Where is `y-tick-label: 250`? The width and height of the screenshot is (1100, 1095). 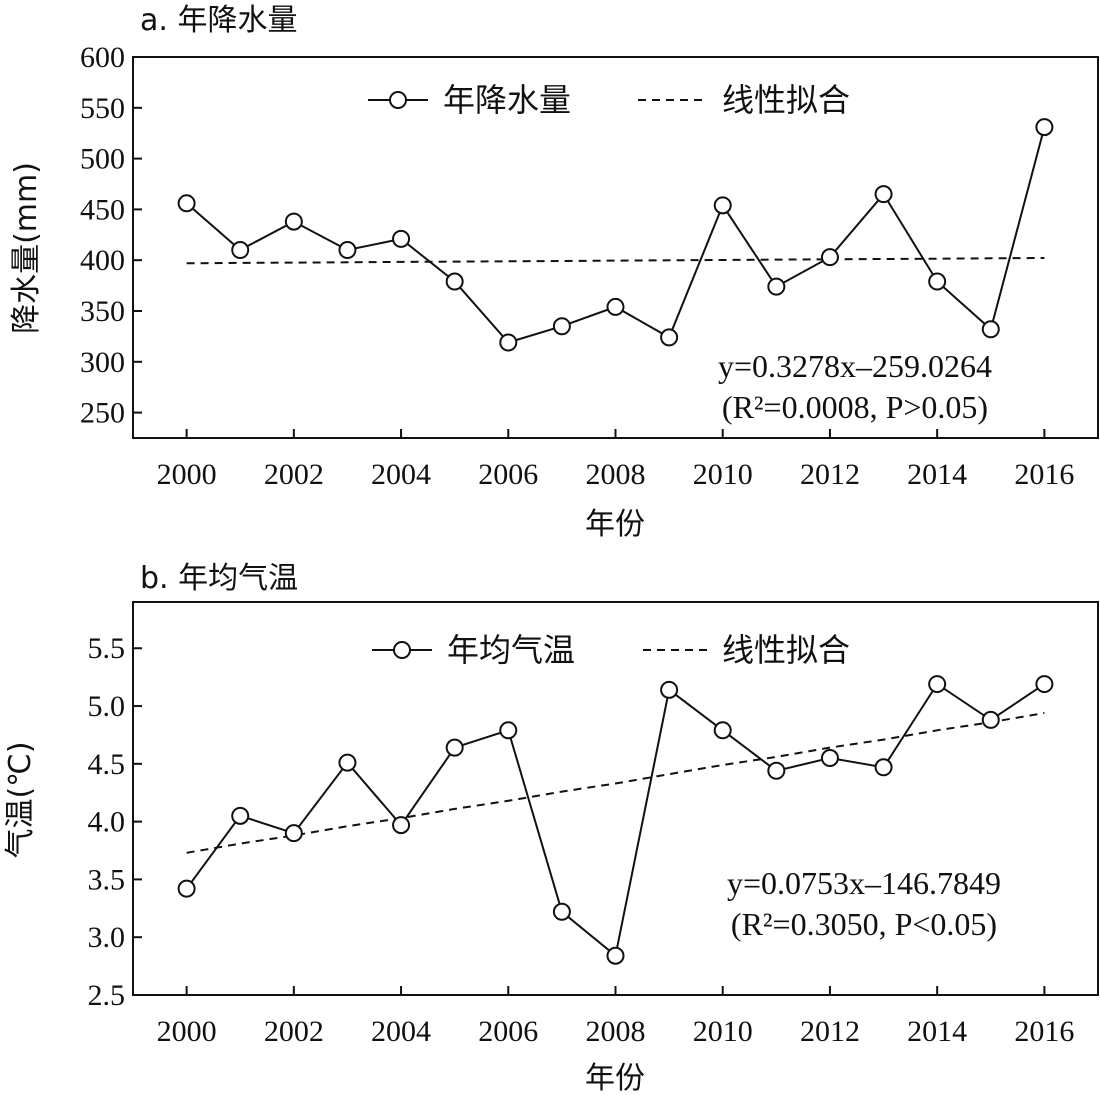 y-tick-label: 250 is located at coordinates (102, 413).